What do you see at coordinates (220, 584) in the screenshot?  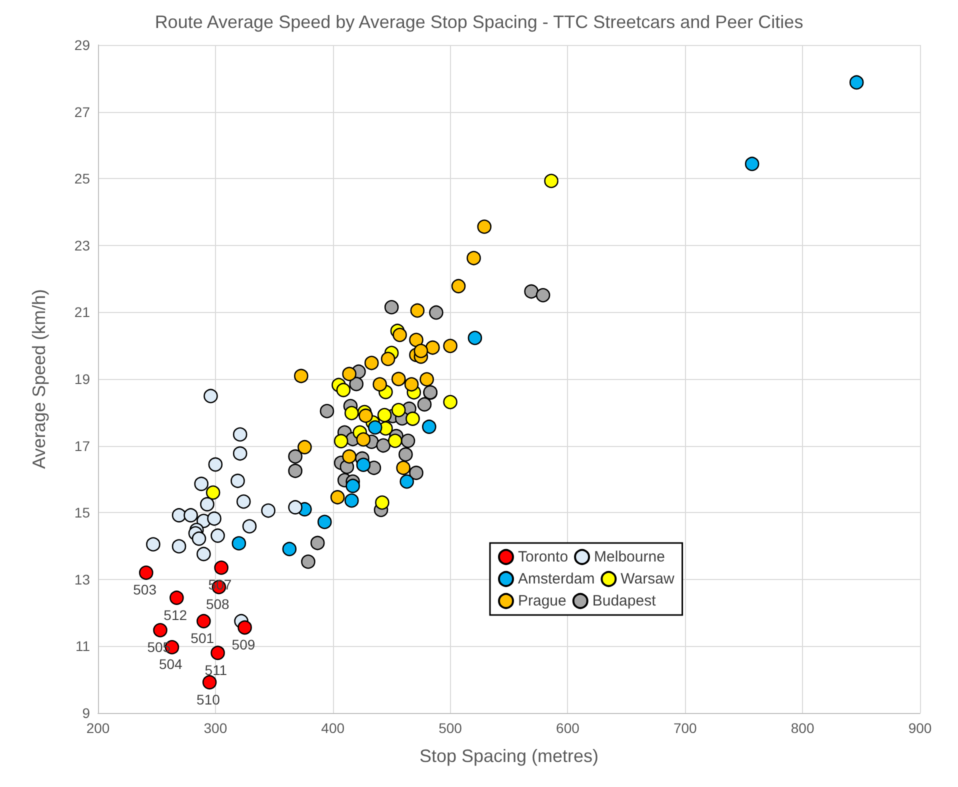 I see `annotation: 507` at bounding box center [220, 584].